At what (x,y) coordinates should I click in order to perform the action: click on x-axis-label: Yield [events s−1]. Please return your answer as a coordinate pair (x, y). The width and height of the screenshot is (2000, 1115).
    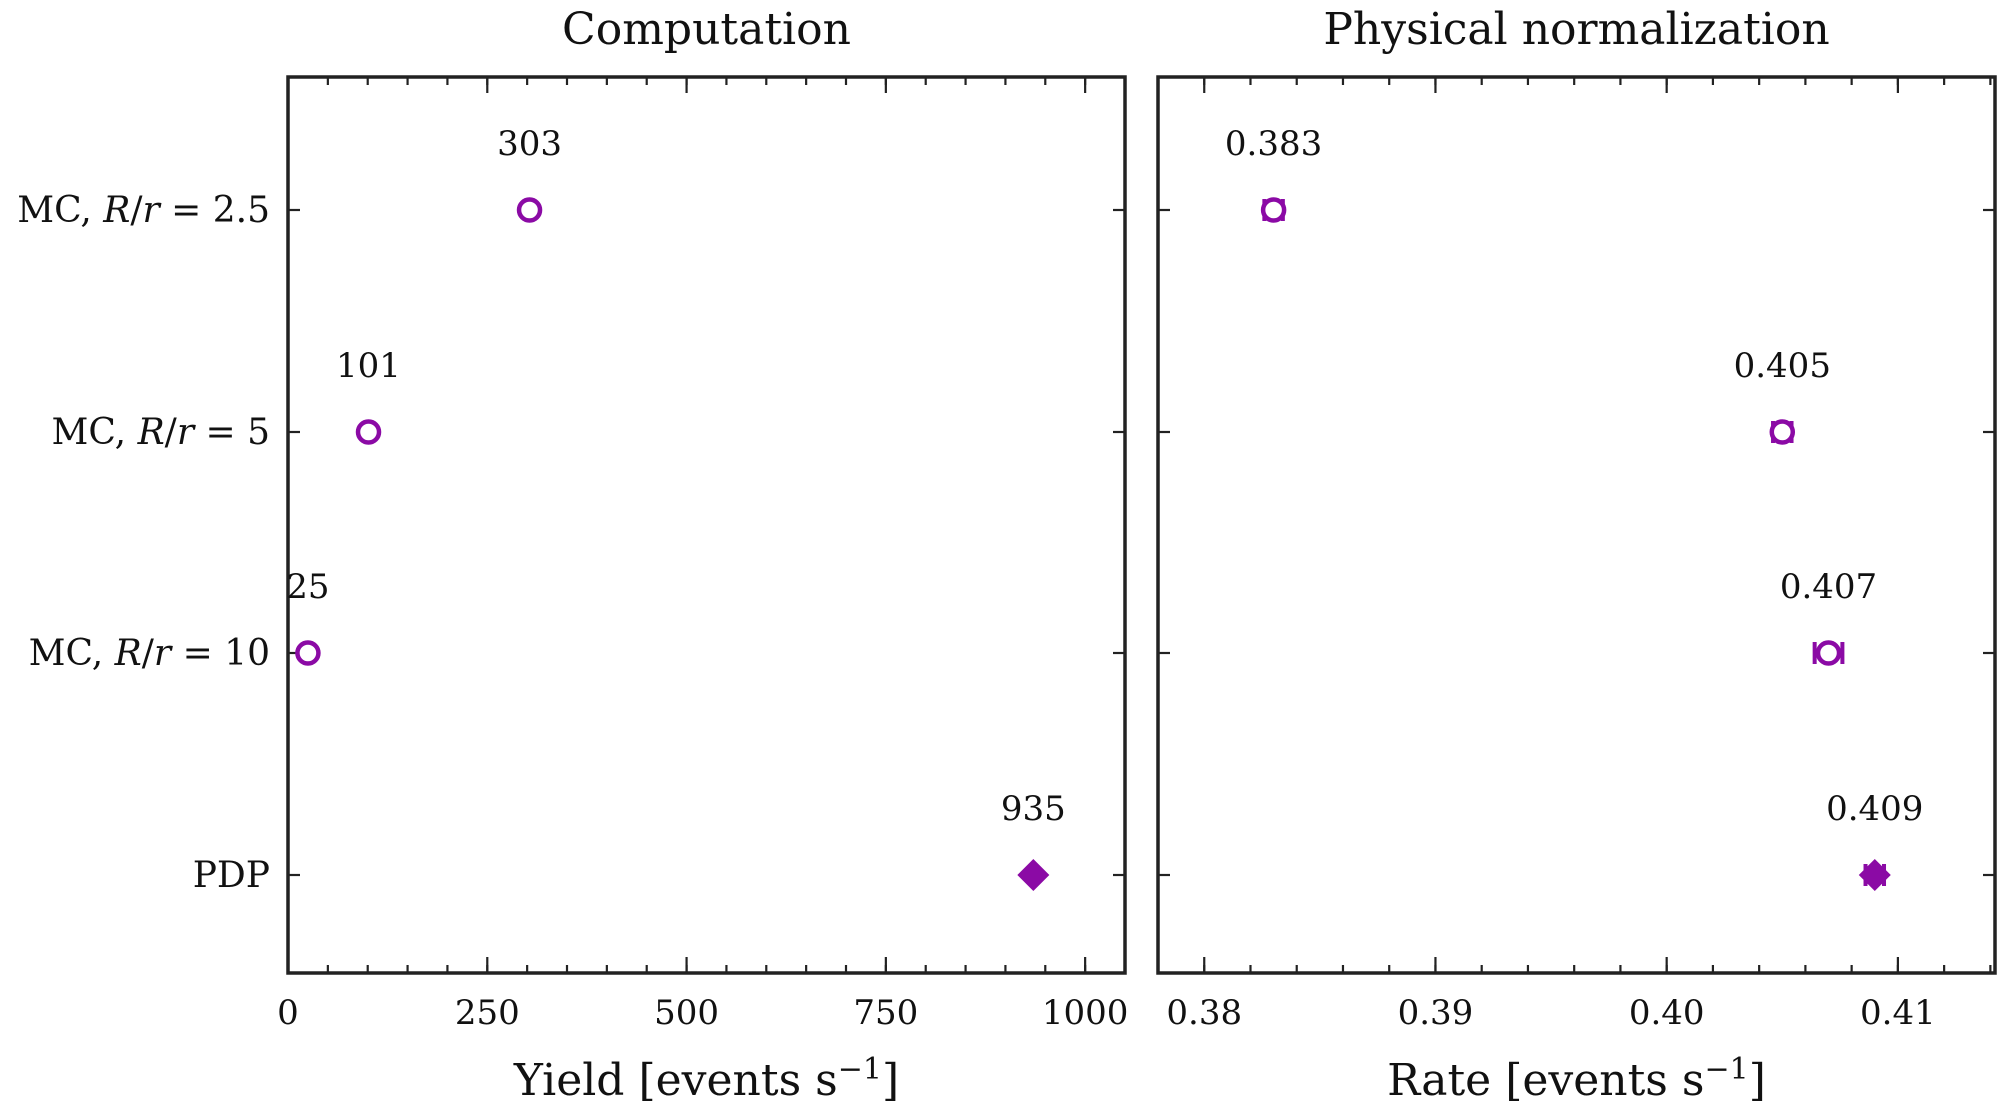
    Looking at the image, I should click on (706, 1079).